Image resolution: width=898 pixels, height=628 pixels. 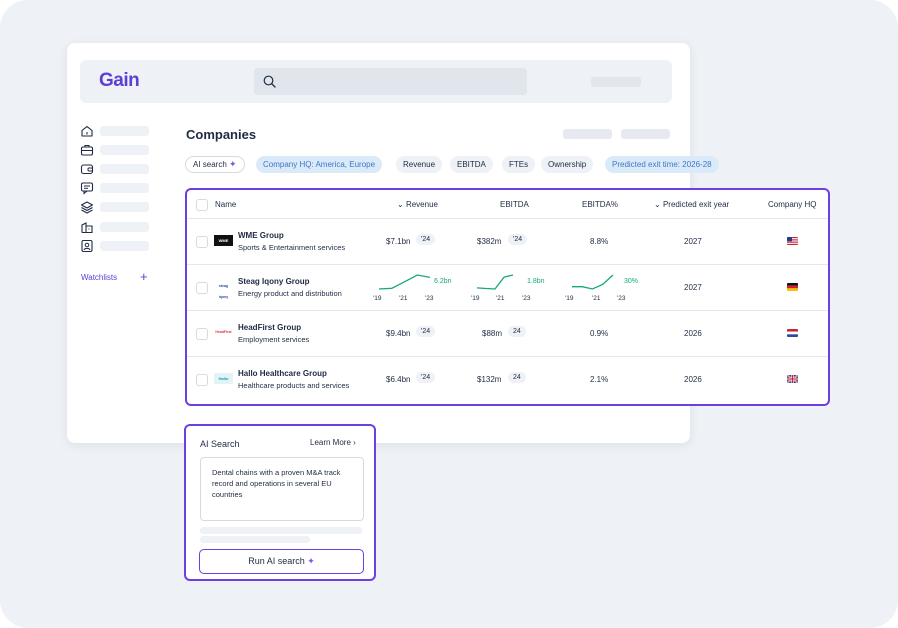 What do you see at coordinates (221, 134) in the screenshot?
I see `page-title: Companies` at bounding box center [221, 134].